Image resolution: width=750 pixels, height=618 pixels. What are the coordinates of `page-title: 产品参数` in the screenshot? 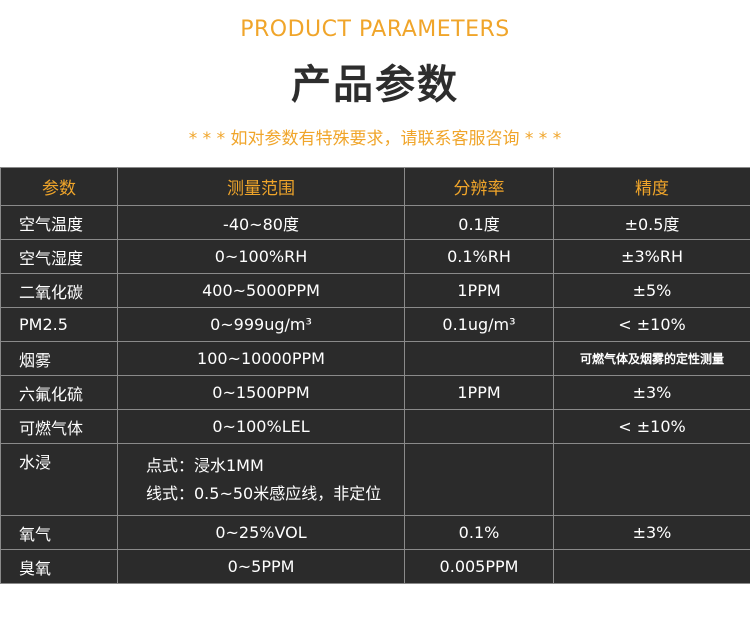 It's located at (375, 85).